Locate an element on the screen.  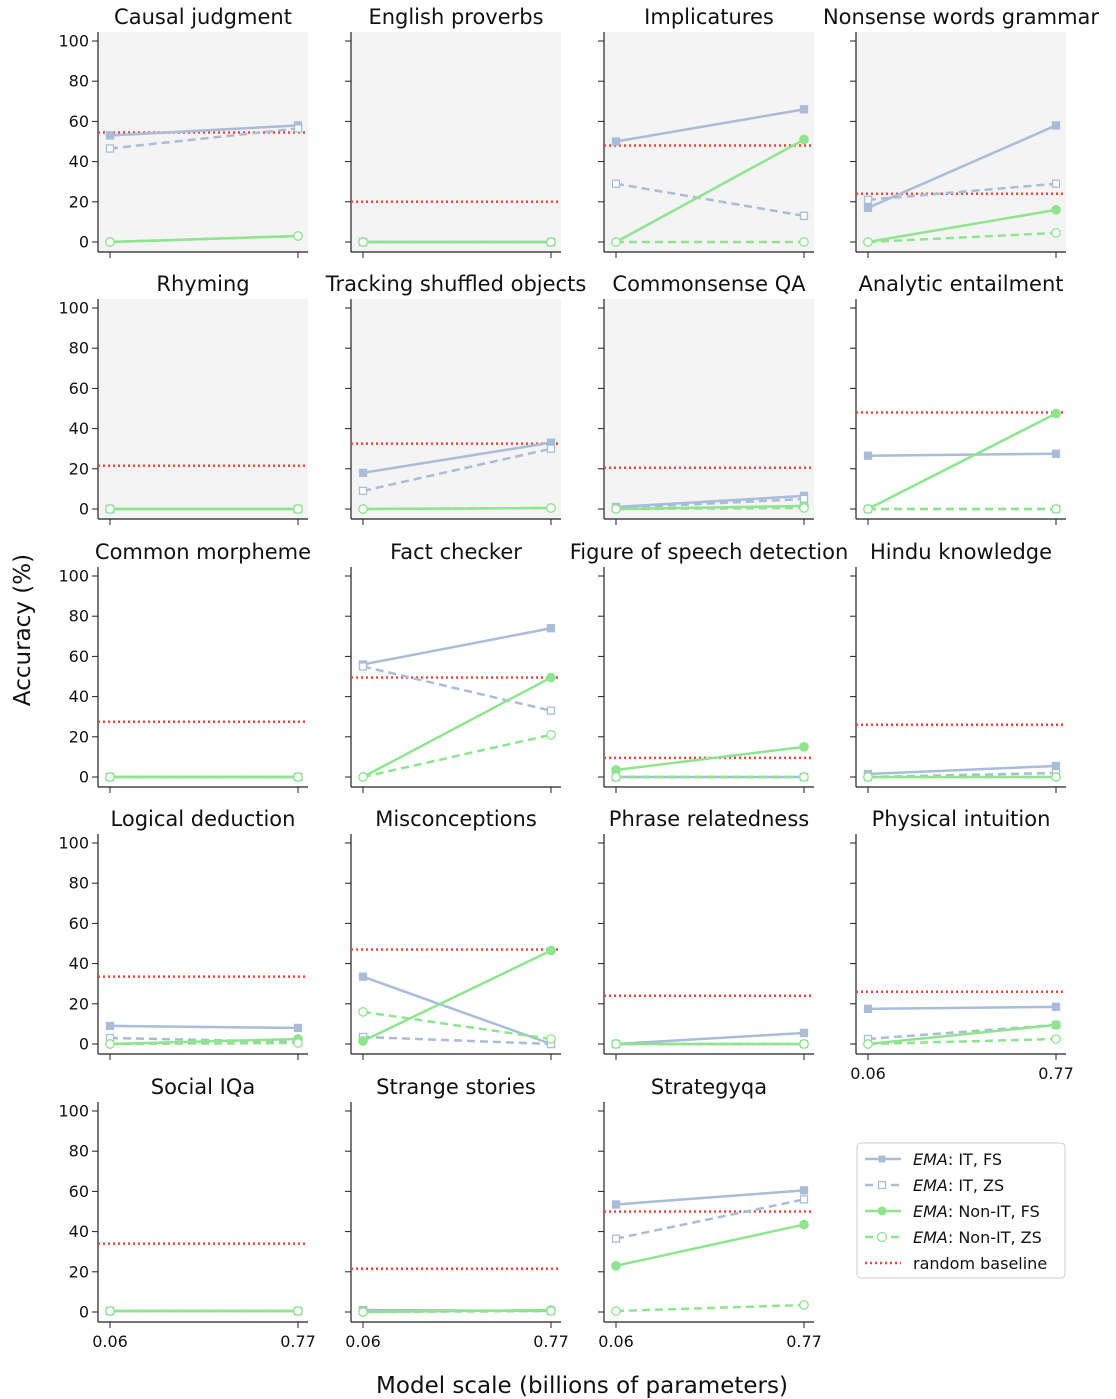
panel-title: Hindu knowledge is located at coordinates (961, 552).